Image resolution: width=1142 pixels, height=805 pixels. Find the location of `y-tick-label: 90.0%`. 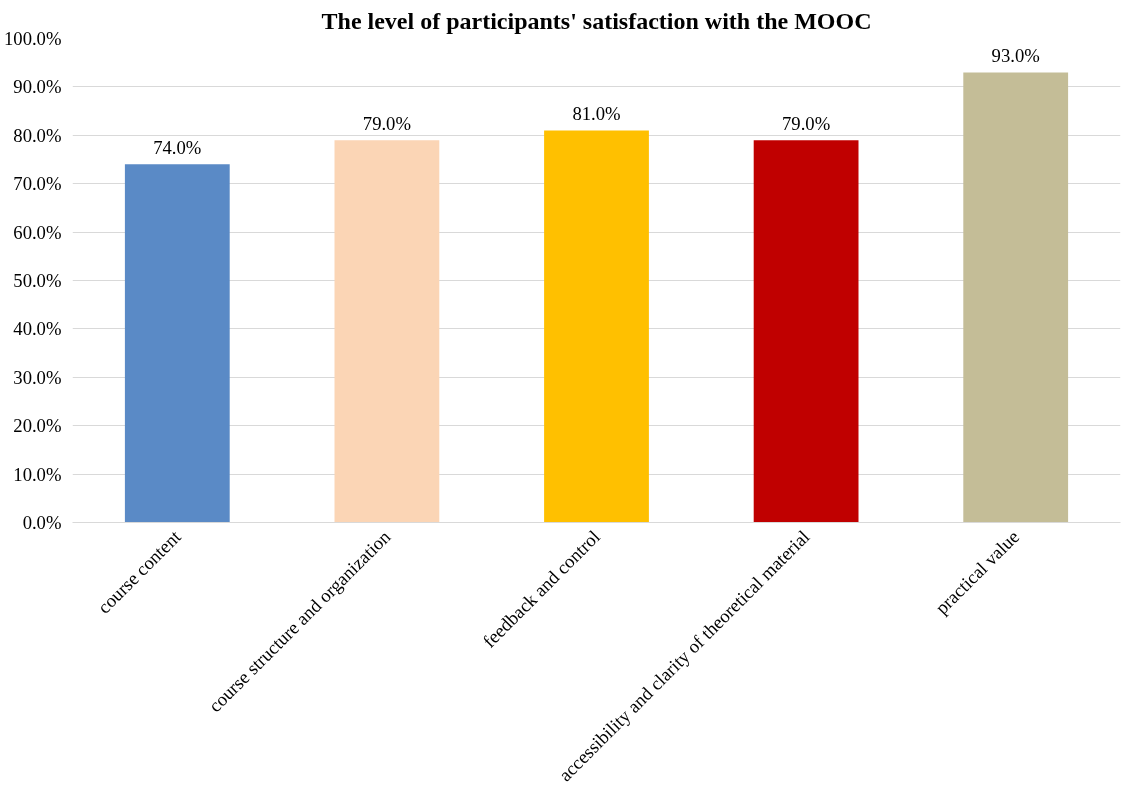

y-tick-label: 90.0% is located at coordinates (37, 87).